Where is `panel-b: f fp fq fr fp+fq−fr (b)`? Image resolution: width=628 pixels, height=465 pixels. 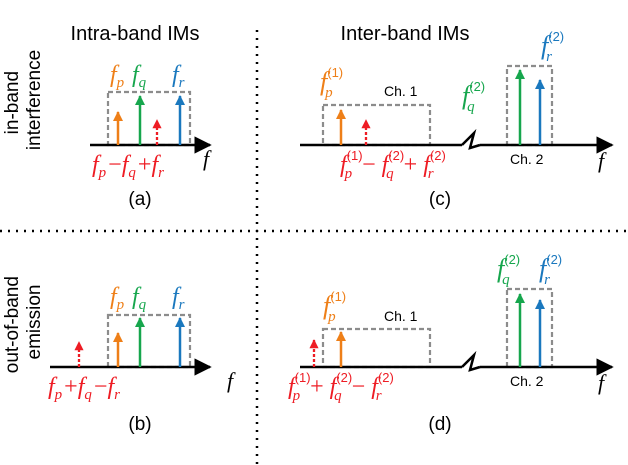 panel-b: f fp fq fr fp+fq−fr (b) is located at coordinates (142, 359).